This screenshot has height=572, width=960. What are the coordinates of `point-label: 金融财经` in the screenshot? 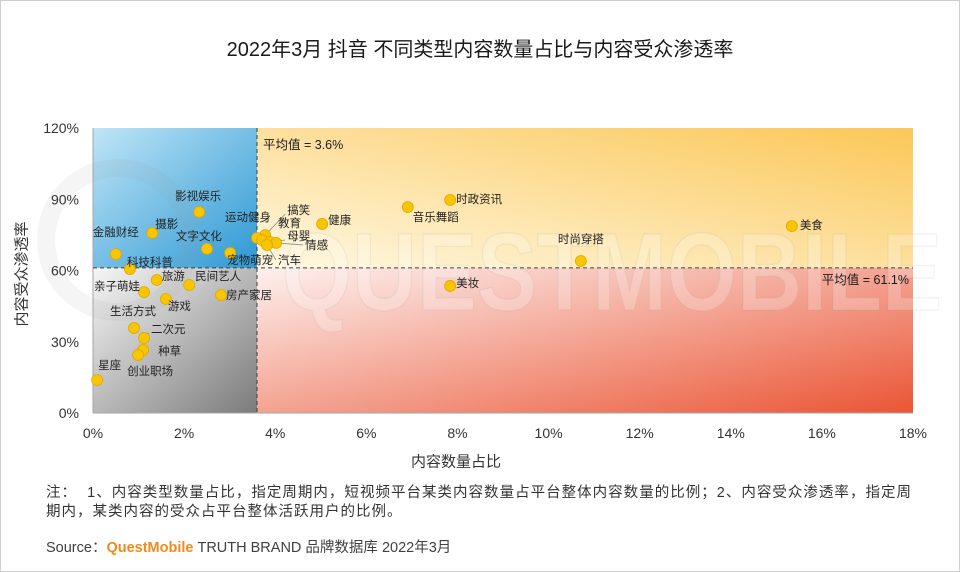 It's located at (116, 232).